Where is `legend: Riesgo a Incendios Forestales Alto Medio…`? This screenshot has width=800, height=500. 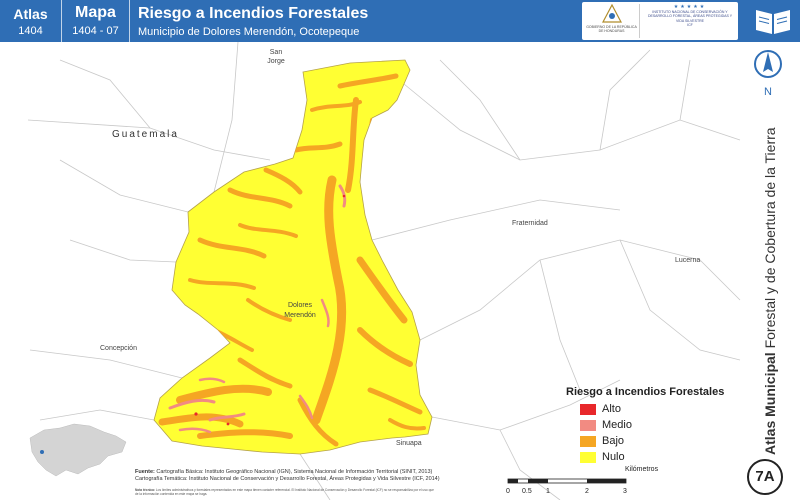
legend: Riesgo a Incendios Forestales Alto Medio… is located at coordinates (645, 426).